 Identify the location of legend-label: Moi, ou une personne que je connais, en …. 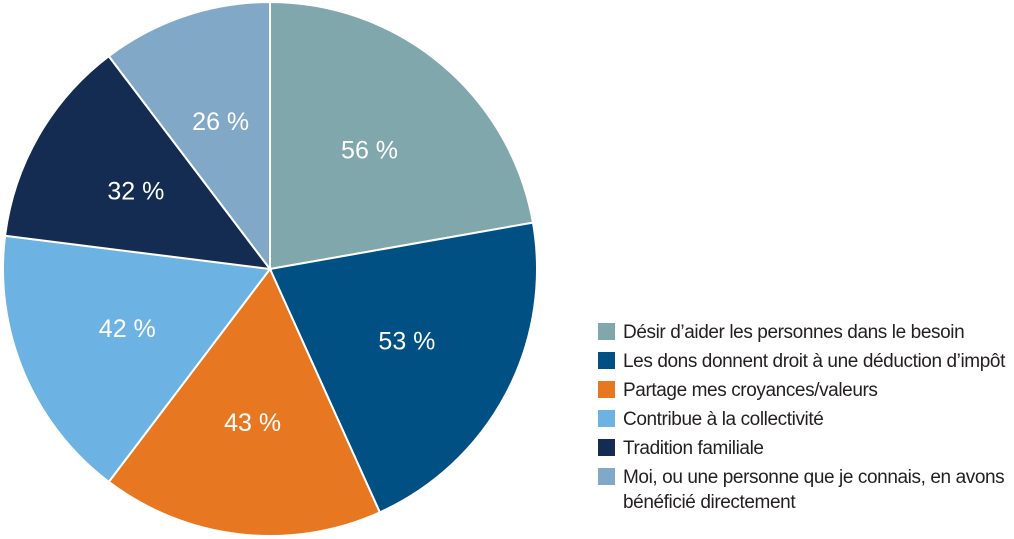
(814, 490).